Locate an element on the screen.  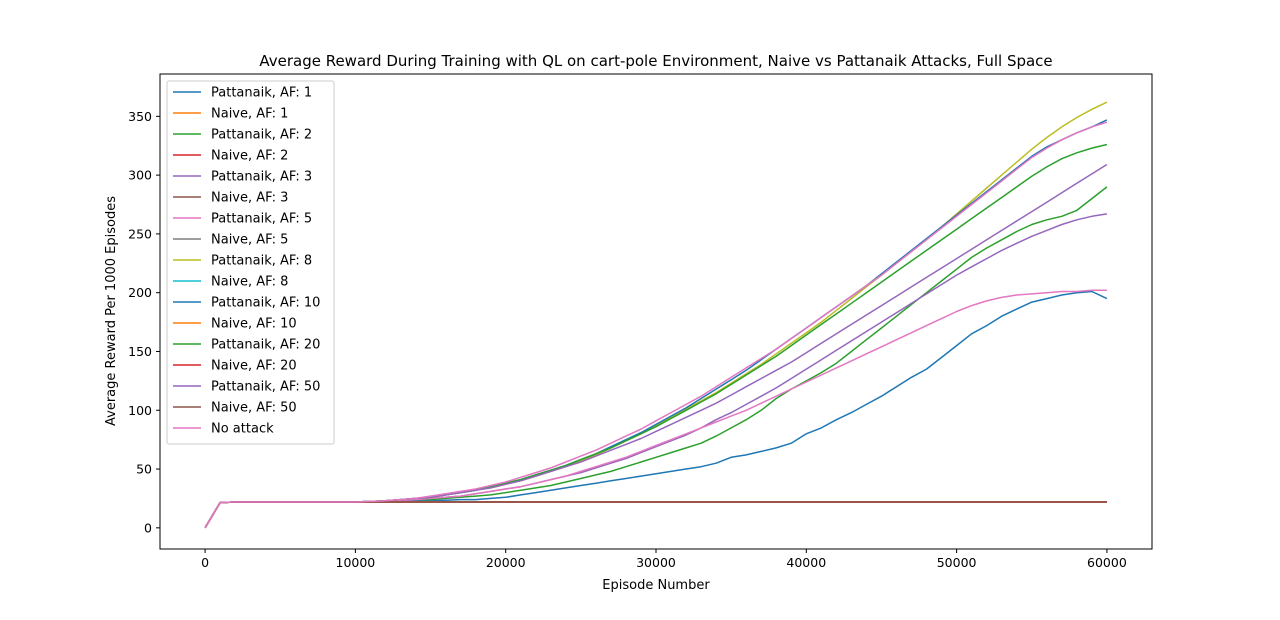
legend-label: No attack is located at coordinates (242, 429).